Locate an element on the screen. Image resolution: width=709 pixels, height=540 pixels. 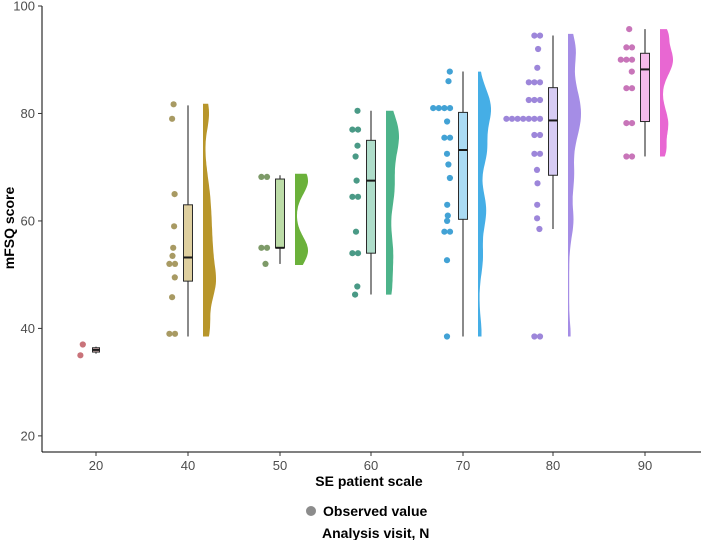
y-tick-label: 80 is located at coordinates (28, 113).